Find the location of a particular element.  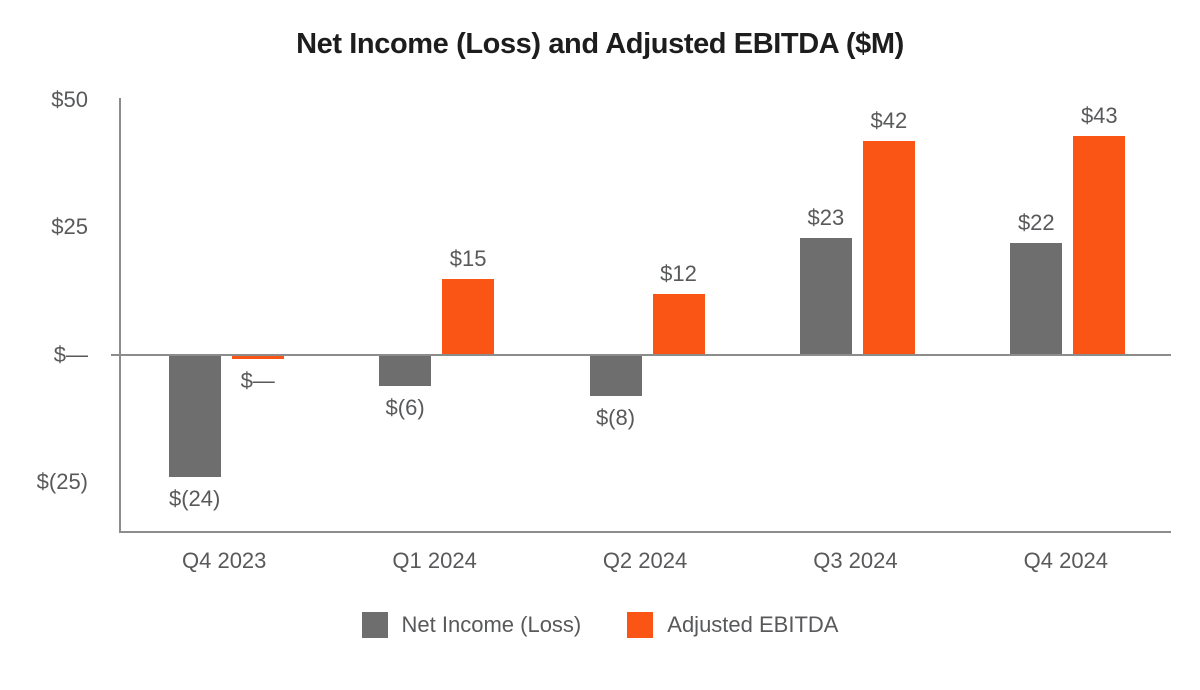

bar-net-income-loss-q3-2024 is located at coordinates (825, 296).